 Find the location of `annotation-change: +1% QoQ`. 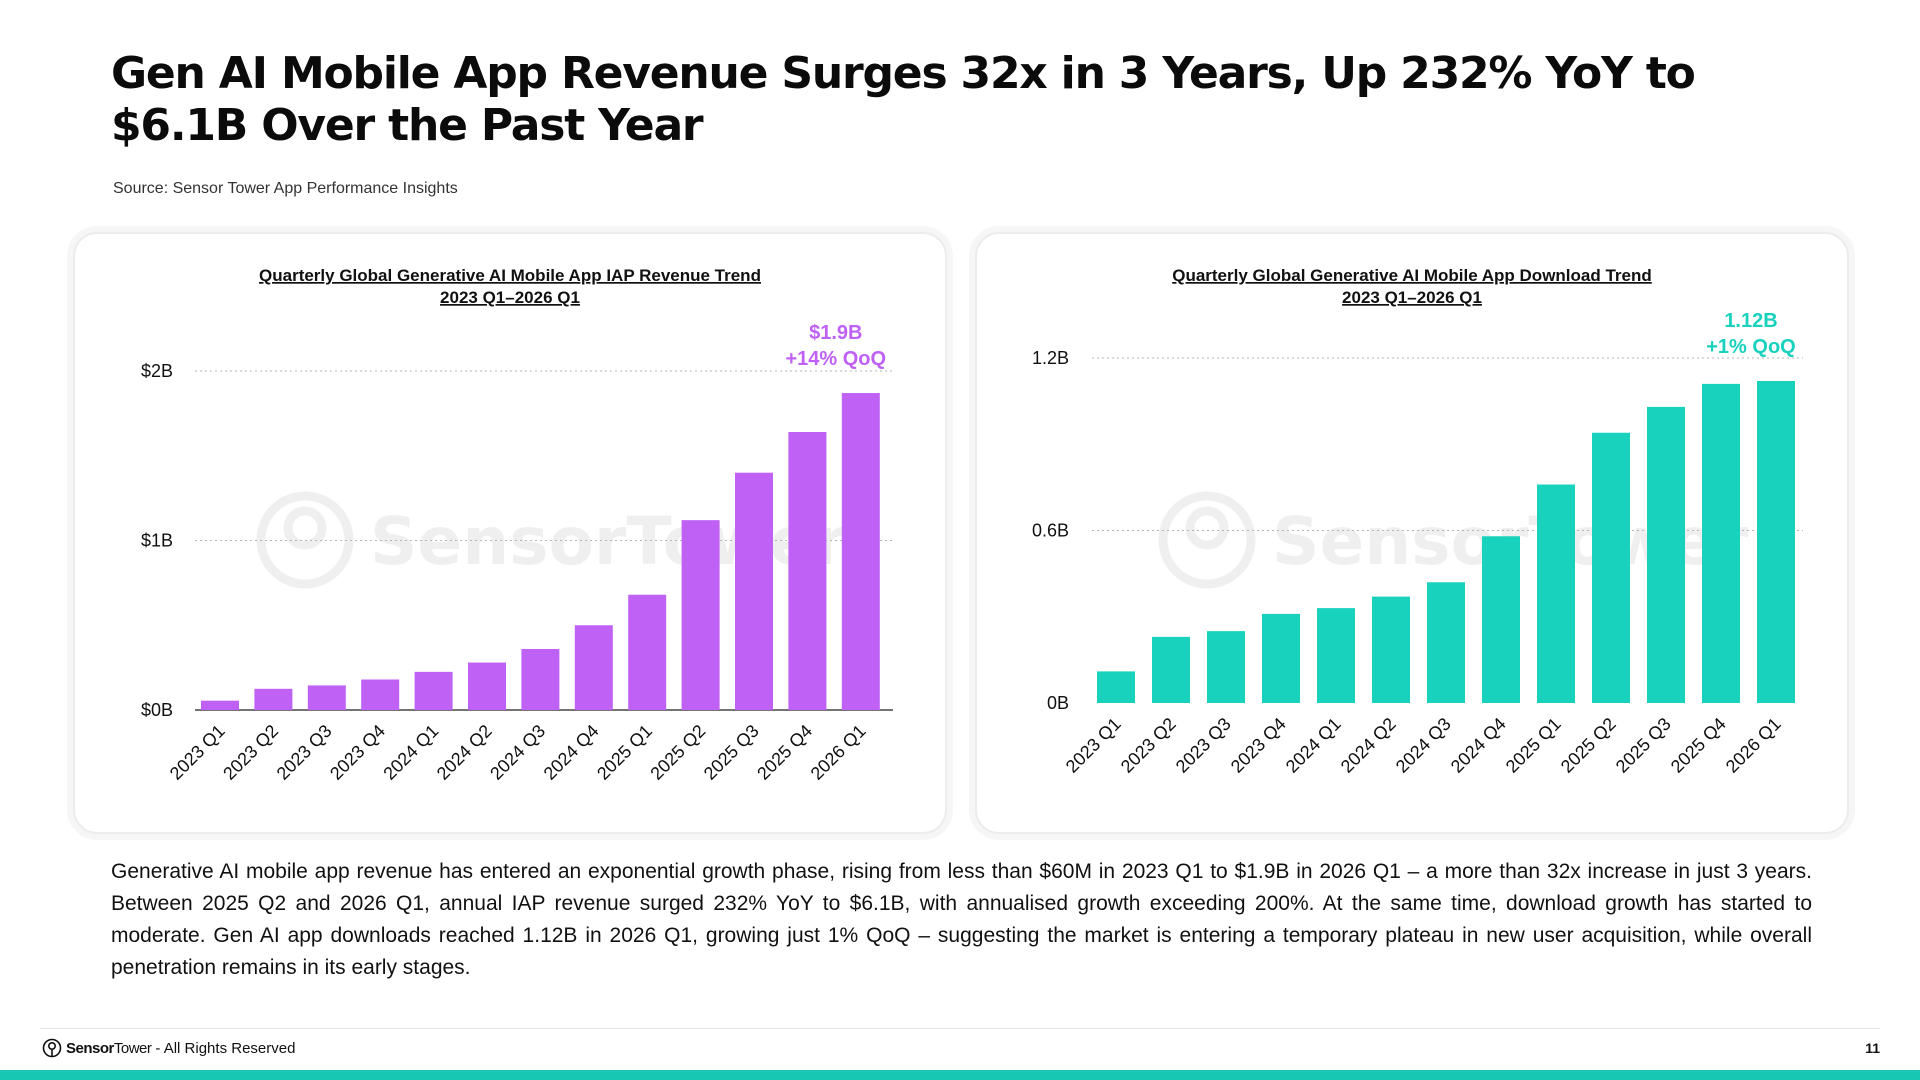

annotation-change: +1% QoQ is located at coordinates (1750, 347).